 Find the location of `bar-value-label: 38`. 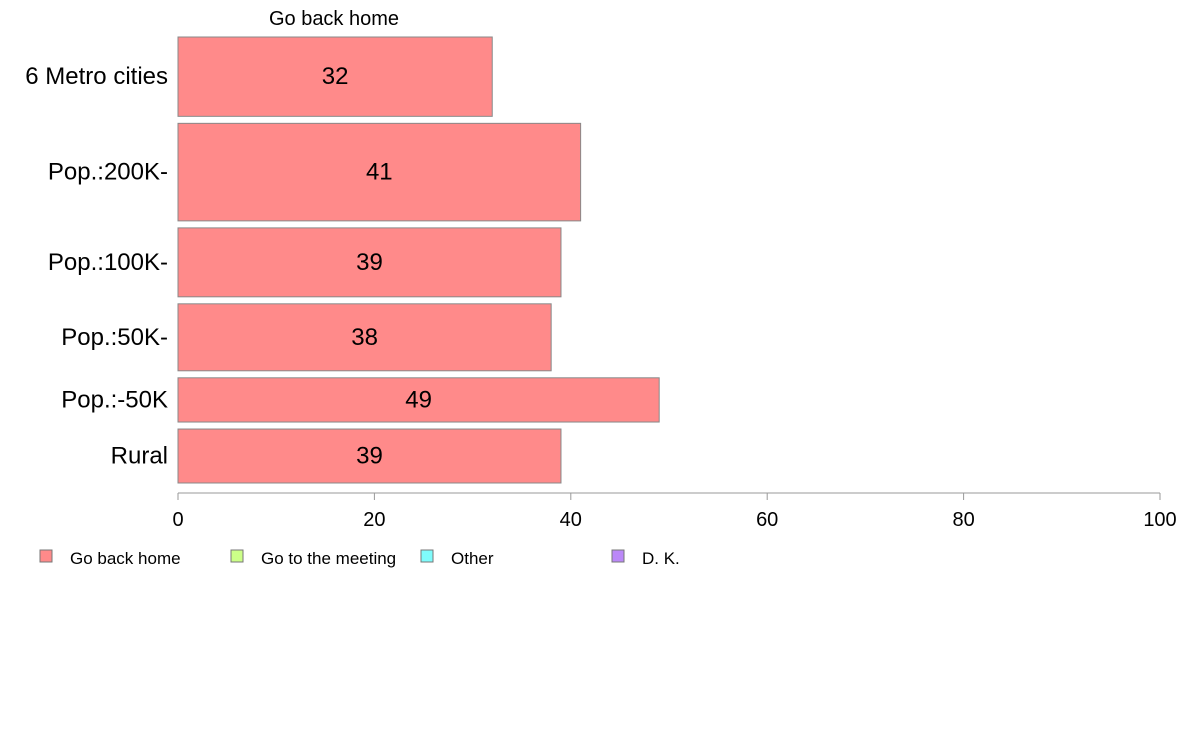

bar-value-label: 38 is located at coordinates (364, 337).